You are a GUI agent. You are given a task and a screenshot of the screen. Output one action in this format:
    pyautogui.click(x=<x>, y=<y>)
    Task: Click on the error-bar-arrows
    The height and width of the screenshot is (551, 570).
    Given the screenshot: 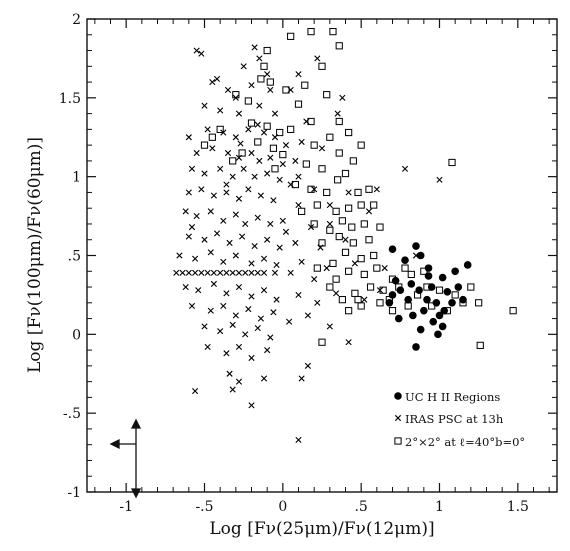 What is the action you would take?
    pyautogui.click(x=125, y=458)
    